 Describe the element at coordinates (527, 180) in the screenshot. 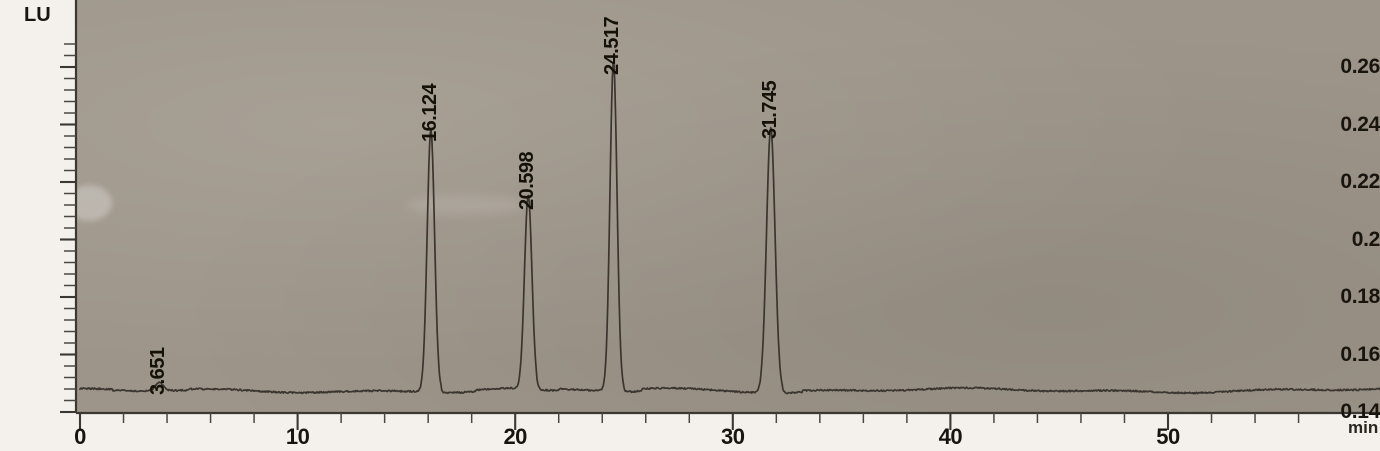

I see `peak-label: 20.598` at that location.